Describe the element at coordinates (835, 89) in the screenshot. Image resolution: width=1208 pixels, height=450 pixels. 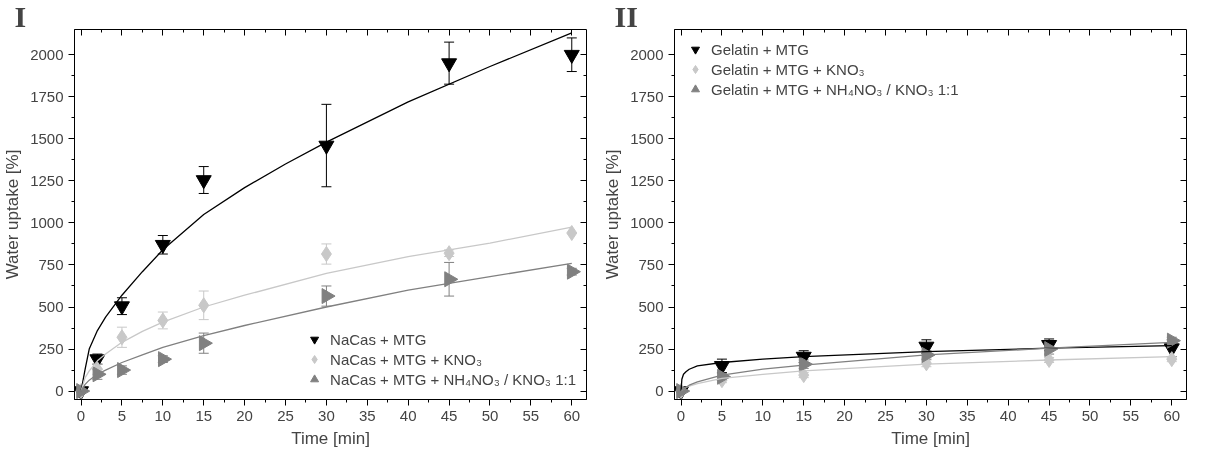
I see `legend-label: Gelatin + MTG + NH₄NO₃ / KNO₃ 1:1` at that location.